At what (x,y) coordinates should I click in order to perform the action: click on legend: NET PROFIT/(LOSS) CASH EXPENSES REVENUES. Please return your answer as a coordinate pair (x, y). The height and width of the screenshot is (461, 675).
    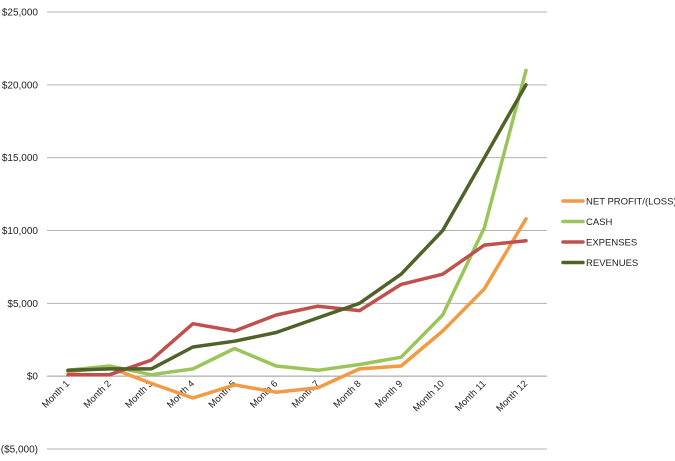
    Looking at the image, I should click on (618, 233).